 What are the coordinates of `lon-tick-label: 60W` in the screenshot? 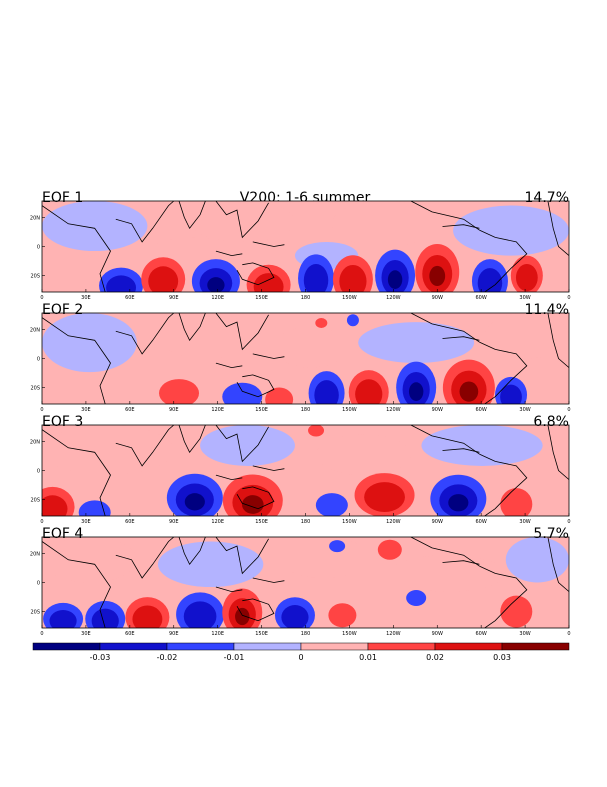 It's located at (481, 410).